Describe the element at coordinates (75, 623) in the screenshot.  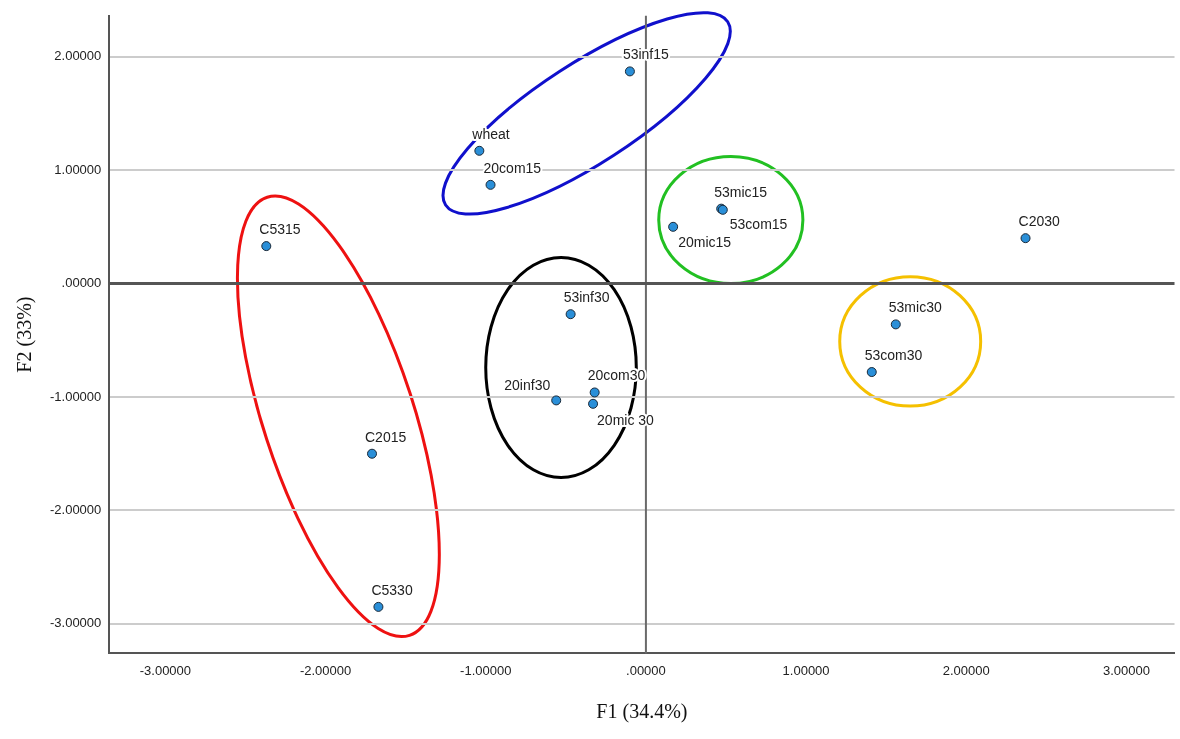
I see `y-tick-label: -3.00000` at that location.